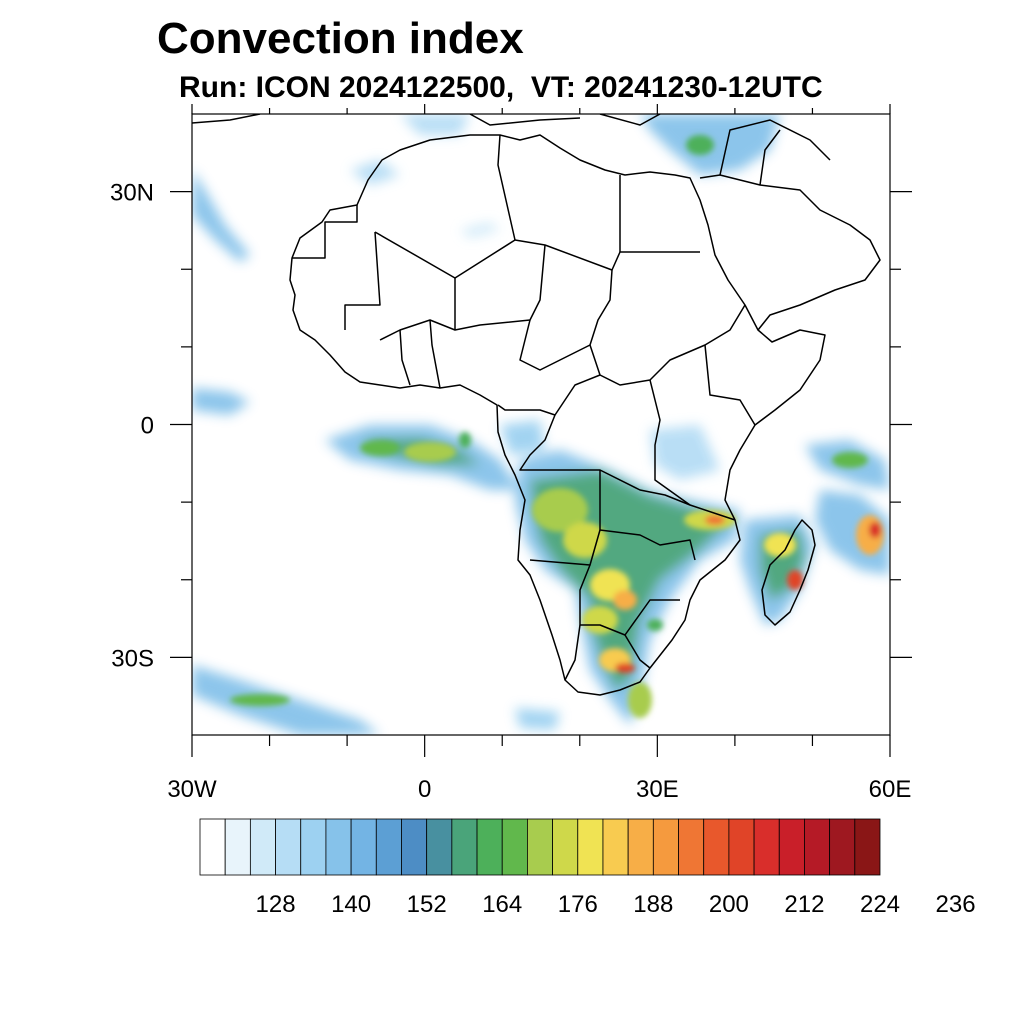  I want to click on map-subtitle: Run: ICON 2024122500, VT: 20241230-12UTC, so click(501, 87).